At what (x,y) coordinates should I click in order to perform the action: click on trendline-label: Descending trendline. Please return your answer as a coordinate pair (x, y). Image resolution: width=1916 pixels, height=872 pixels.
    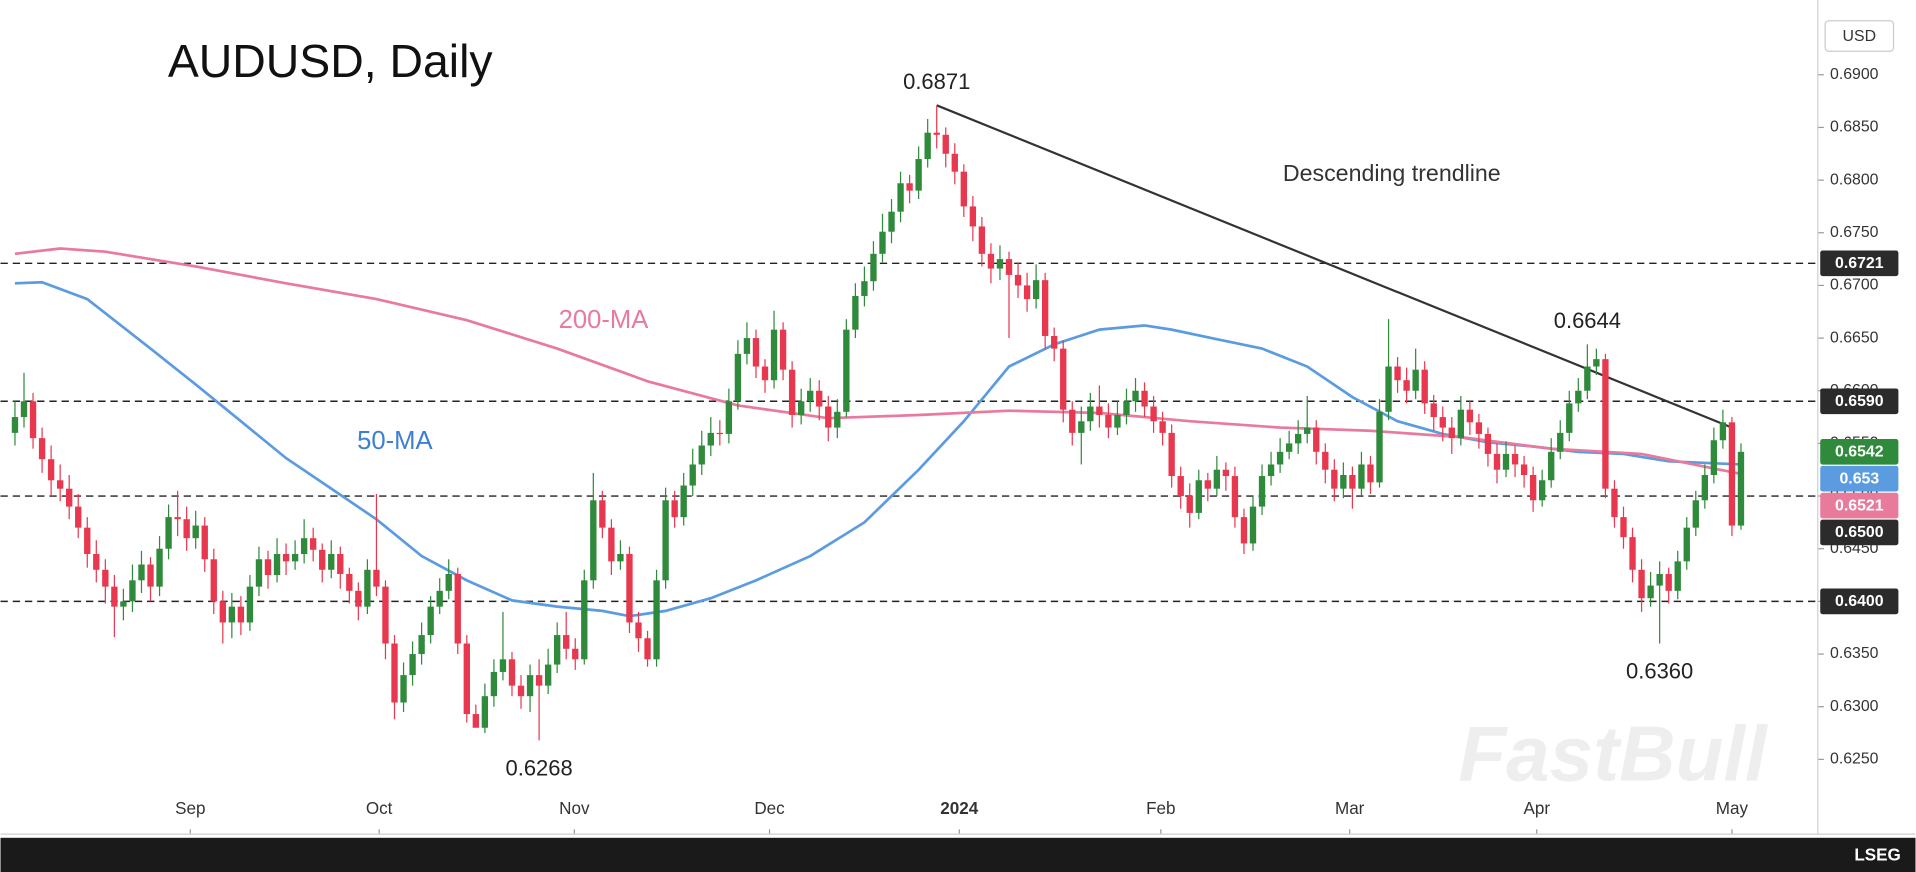
    Looking at the image, I should click on (1392, 173).